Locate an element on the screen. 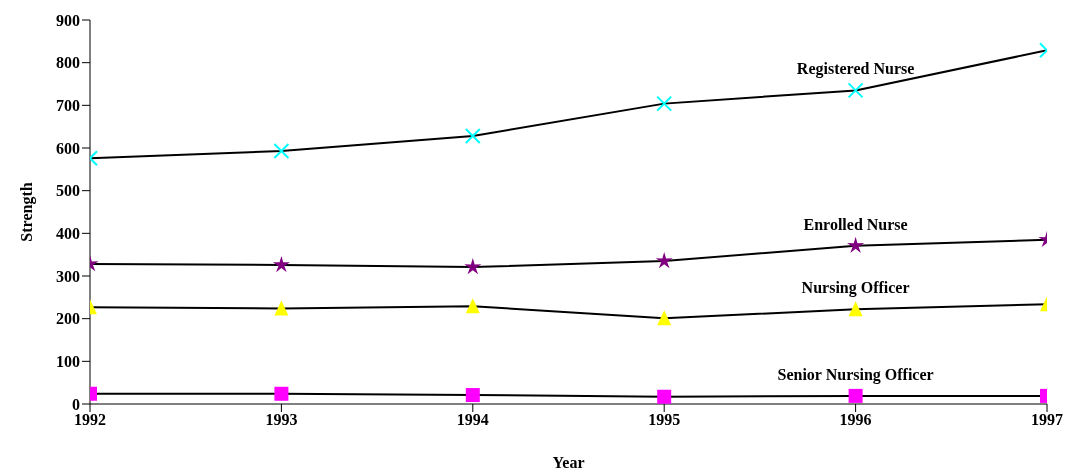 This screenshot has height=475, width=1075. series-label: Nursing Officer is located at coordinates (855, 288).